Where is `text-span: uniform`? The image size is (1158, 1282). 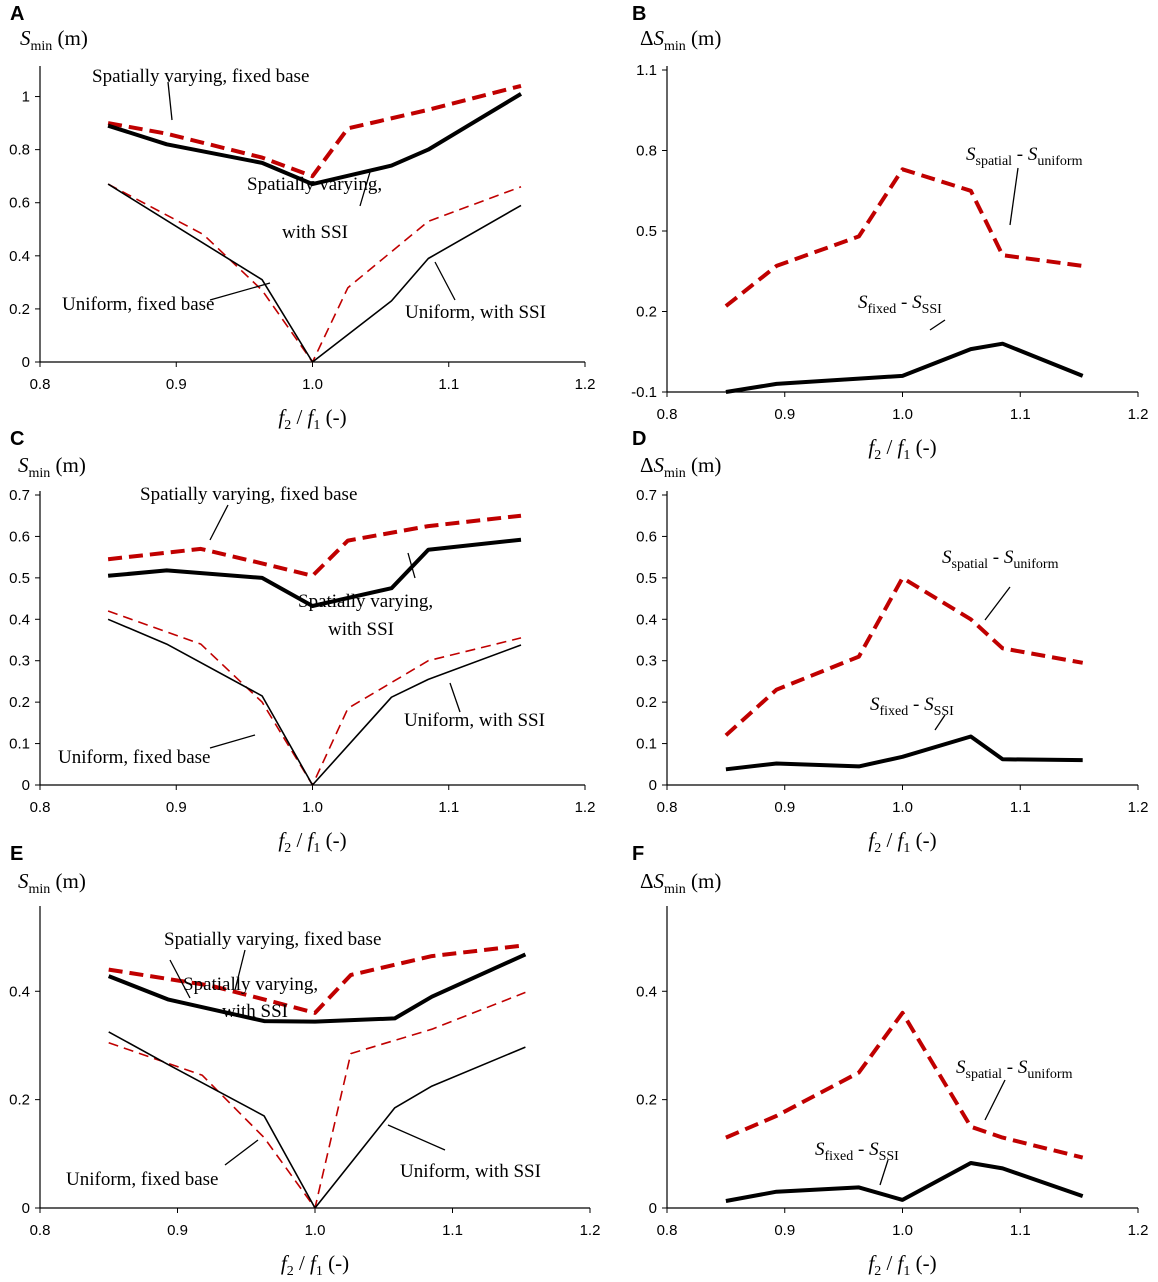 text-span: uniform is located at coordinates (1035, 564).